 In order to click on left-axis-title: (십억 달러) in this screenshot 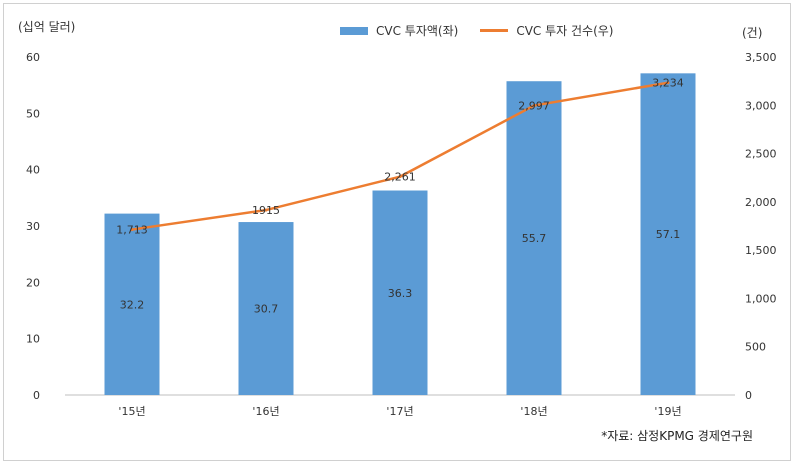, I will do `click(47, 27)`.